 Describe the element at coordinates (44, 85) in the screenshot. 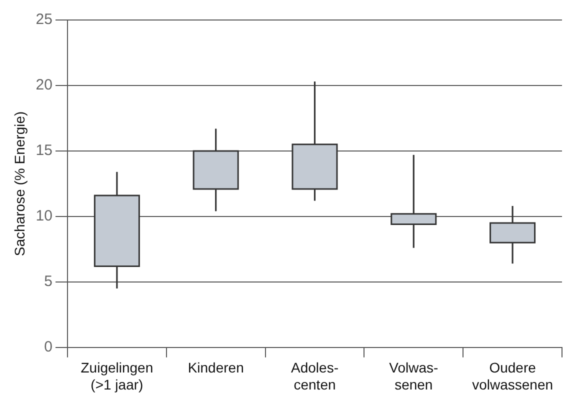

I see `y-tick-label: 20` at that location.